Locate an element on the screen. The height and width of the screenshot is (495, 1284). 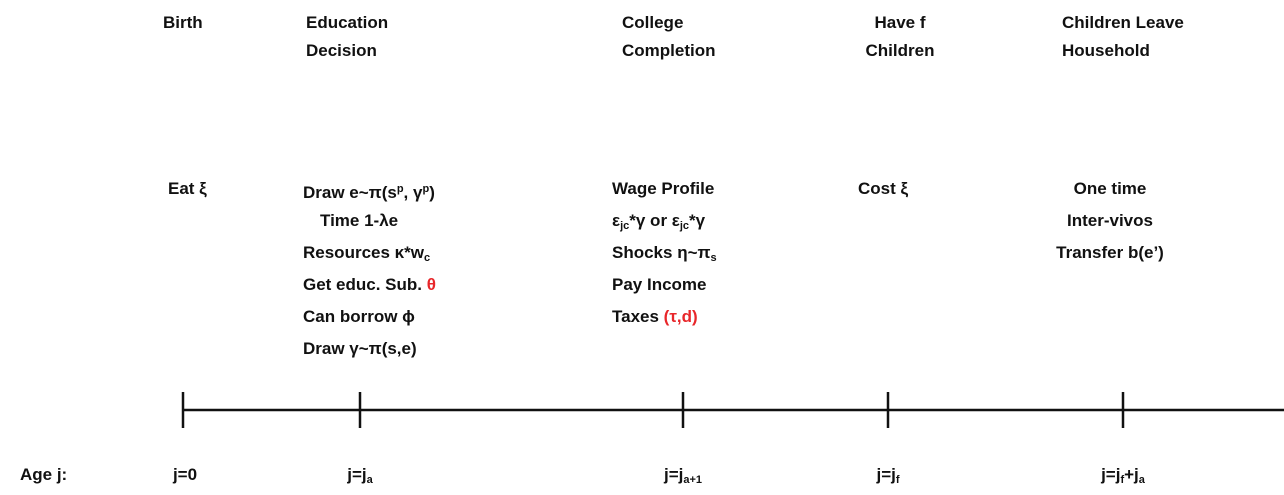
text-part: Time 1-λe is located at coordinates (359, 220).